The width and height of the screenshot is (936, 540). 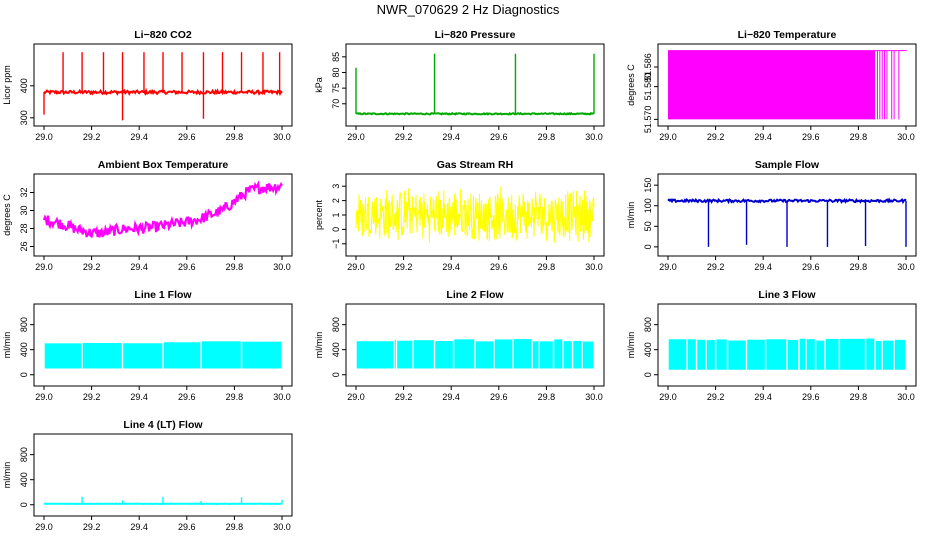 I want to click on chart-title: Ambient Box Temperature, so click(x=163, y=165).